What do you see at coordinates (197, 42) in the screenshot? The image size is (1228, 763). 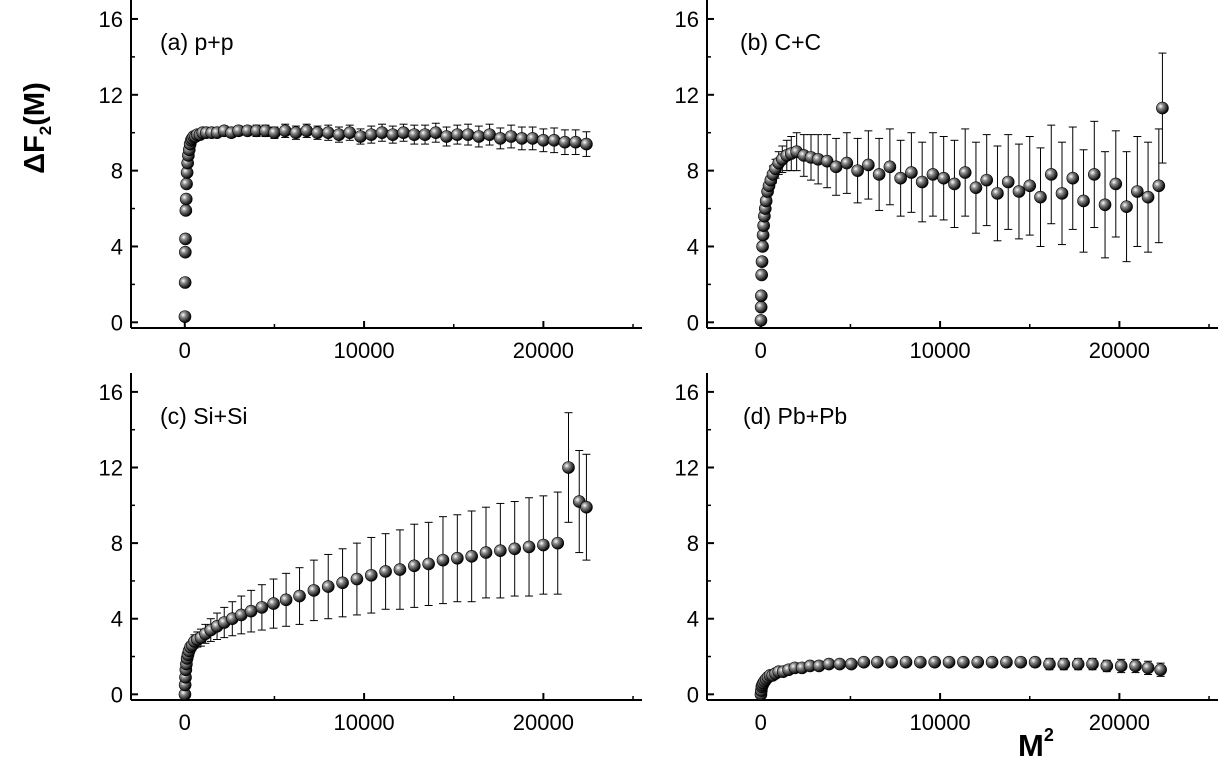 I see `panel-label: (a) p+p` at bounding box center [197, 42].